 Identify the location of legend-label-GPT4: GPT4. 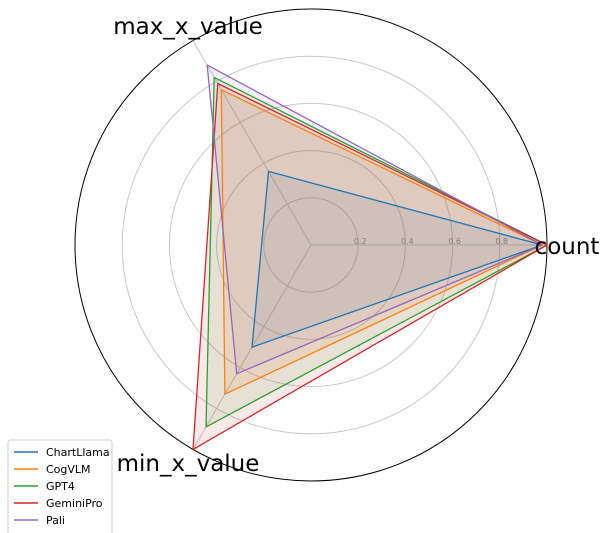
(60, 486).